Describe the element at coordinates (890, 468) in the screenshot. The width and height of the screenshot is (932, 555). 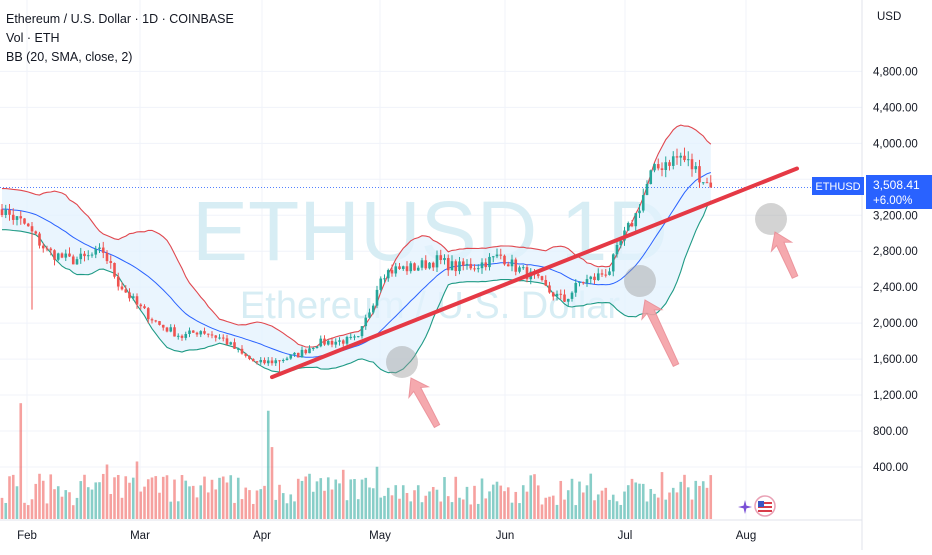
I see `y-tick-label: 400.00` at that location.